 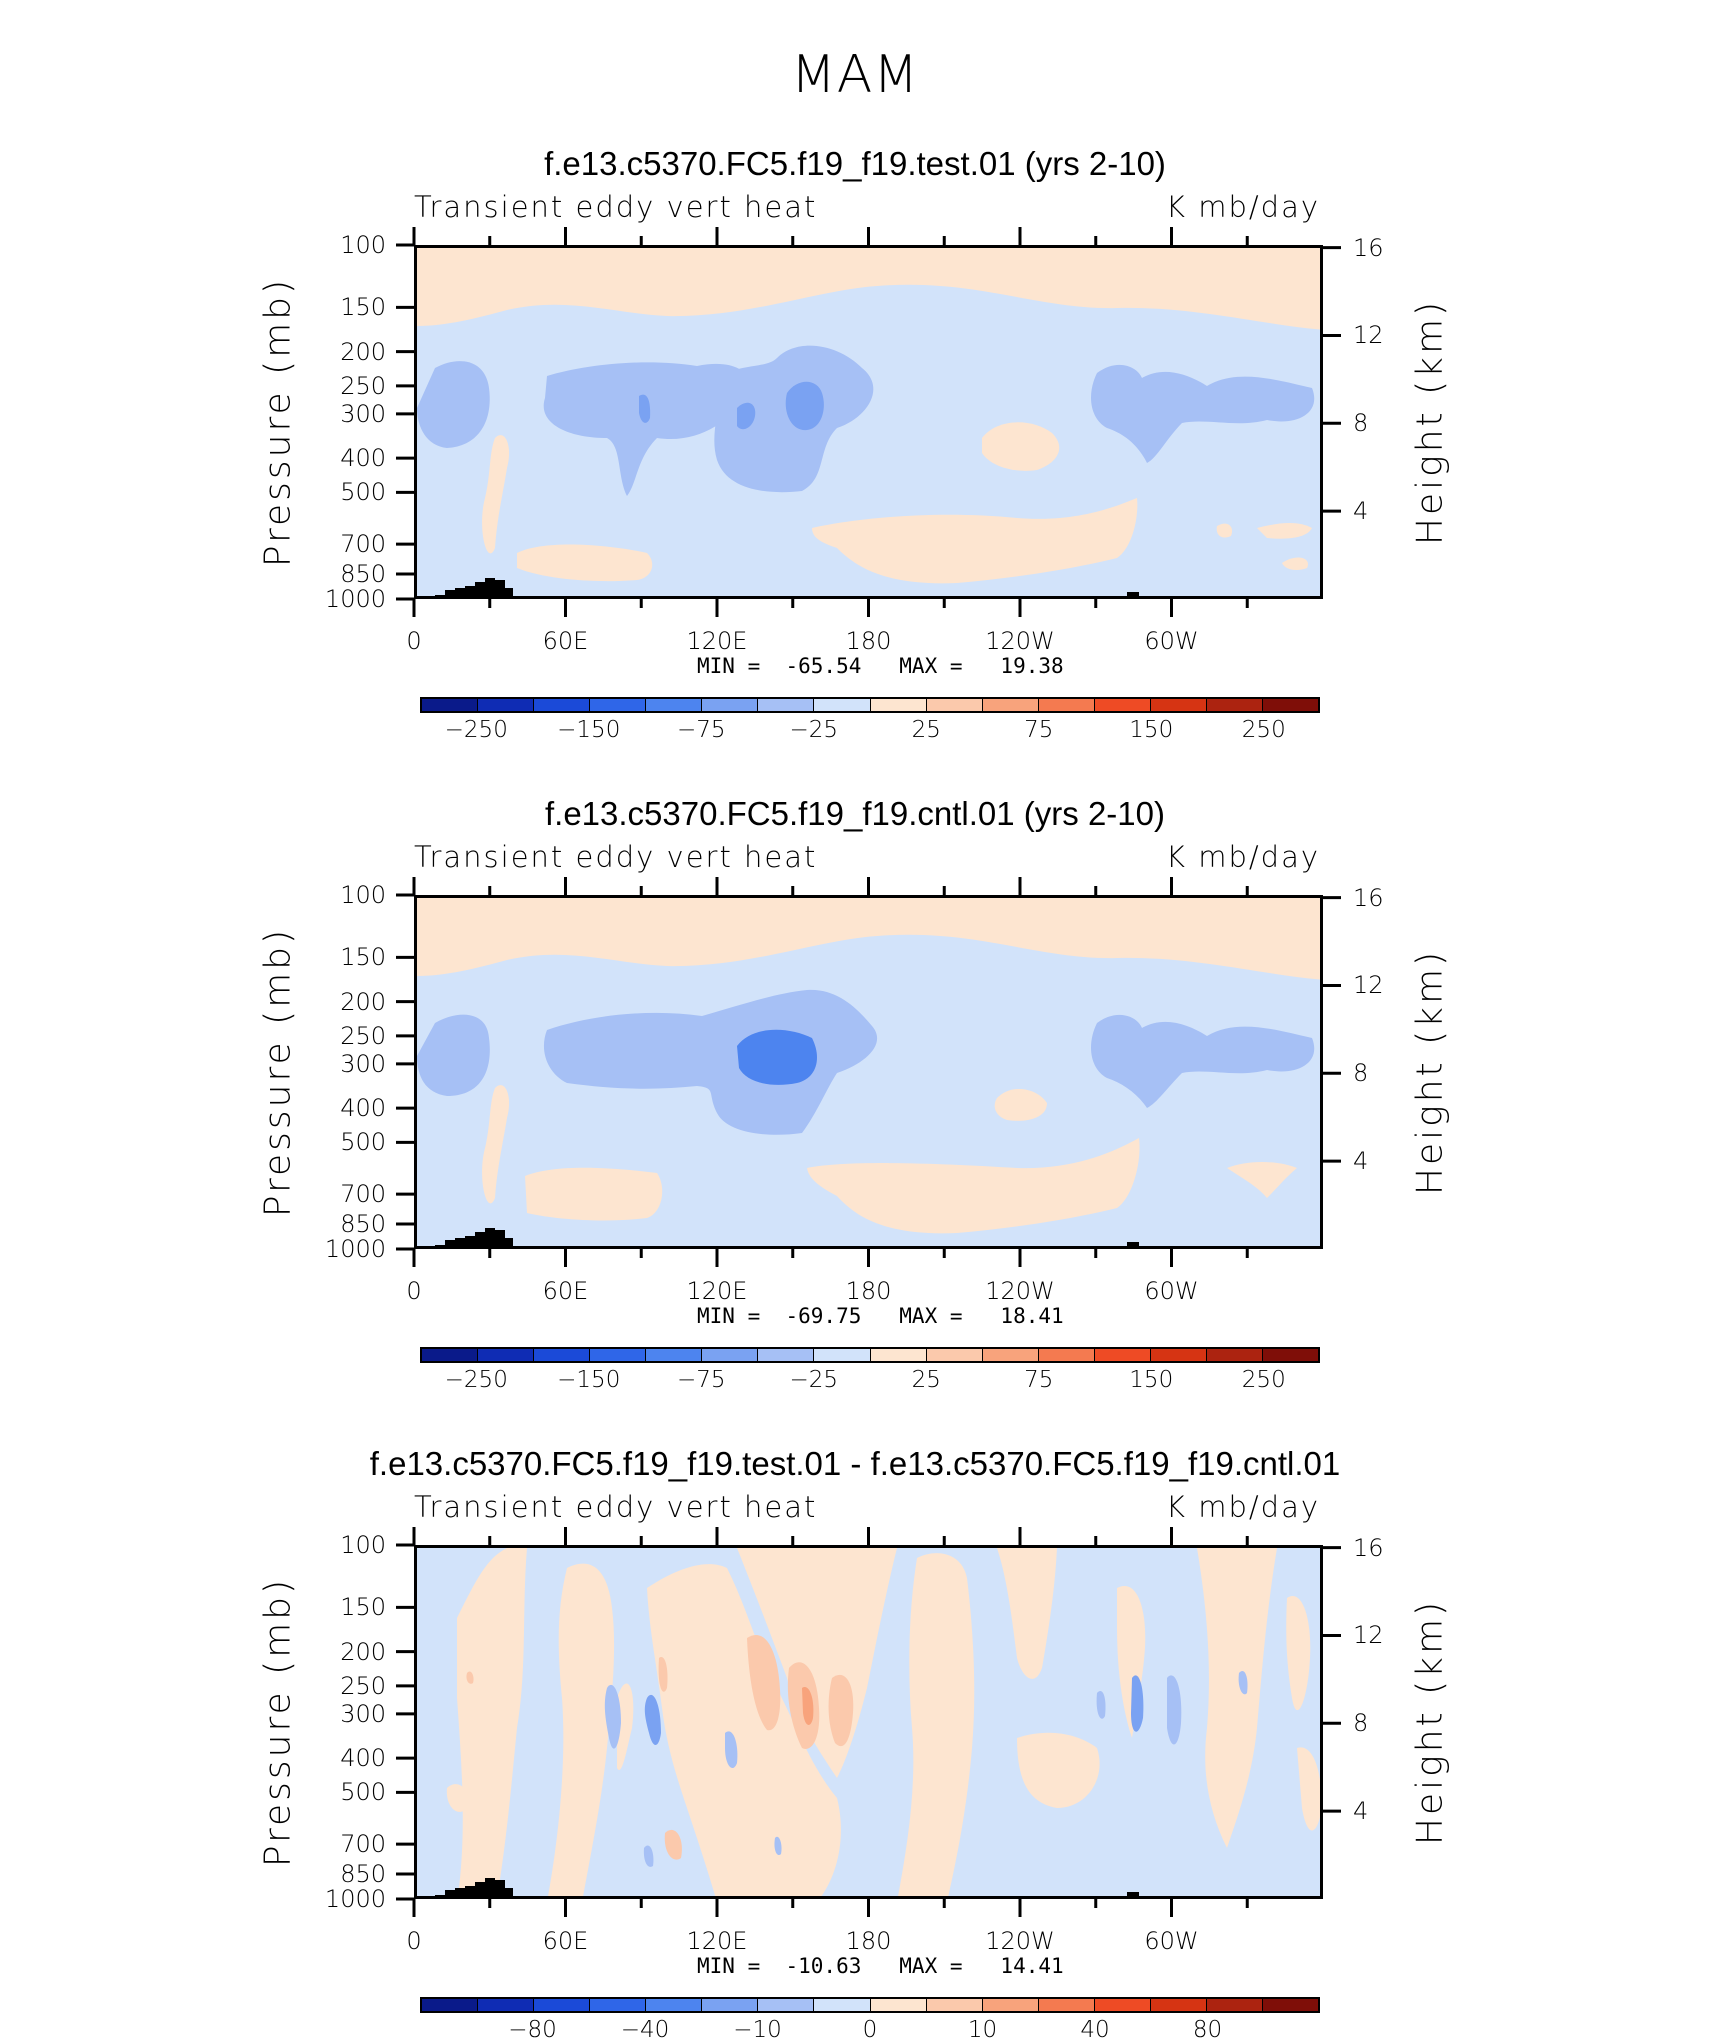 I want to click on contour-plot, so click(x=868, y=1722).